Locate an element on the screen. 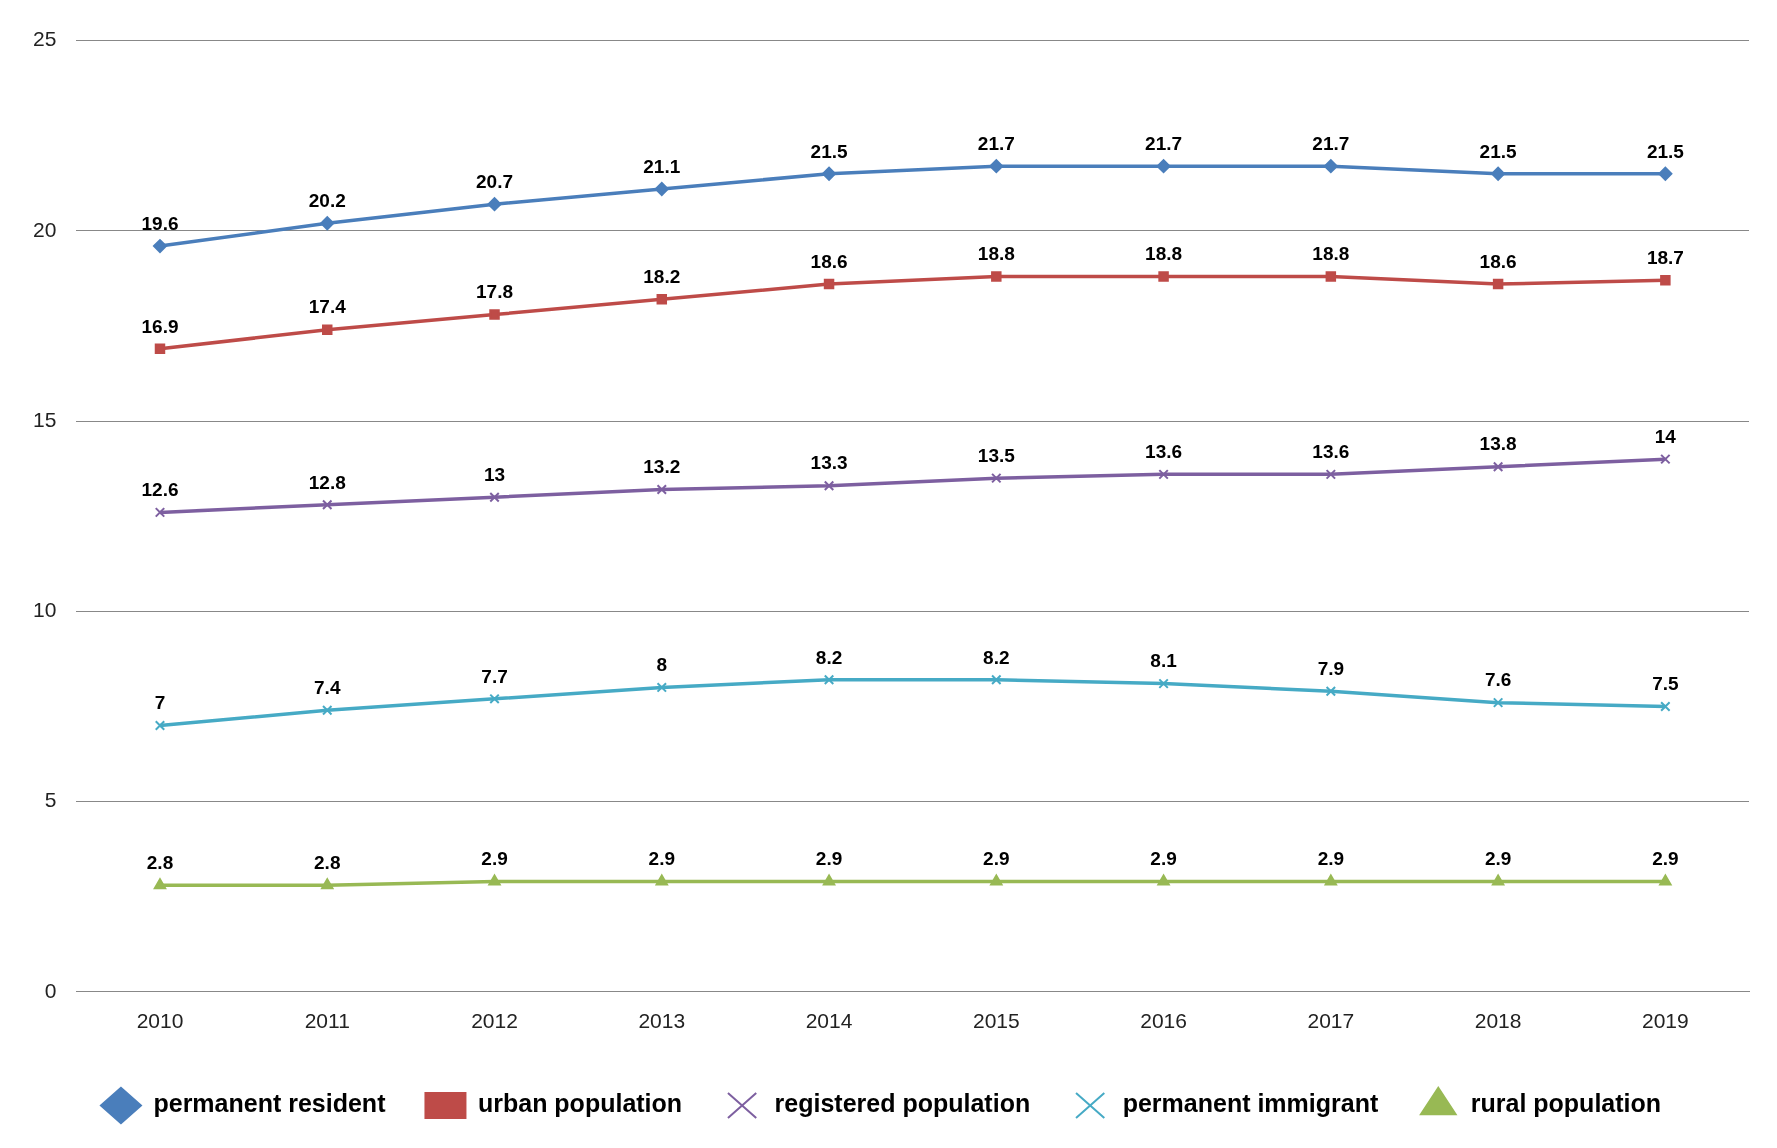 This screenshot has width=1777, height=1148. data-label: 13.3 is located at coordinates (829, 463).